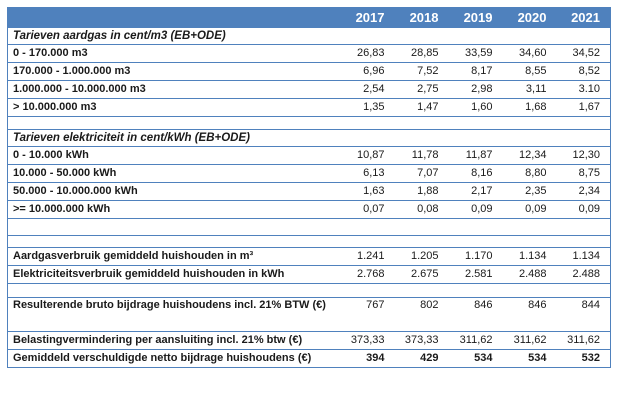 The height and width of the screenshot is (400, 617). Describe the element at coordinates (421, 314) in the screenshot. I see `value-cell: 802` at that location.